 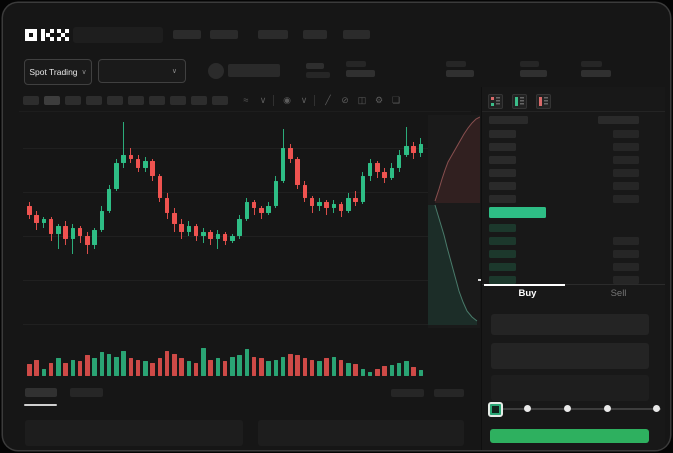 What do you see at coordinates (86, 392) in the screenshot?
I see `bottom-tab` at bounding box center [86, 392].